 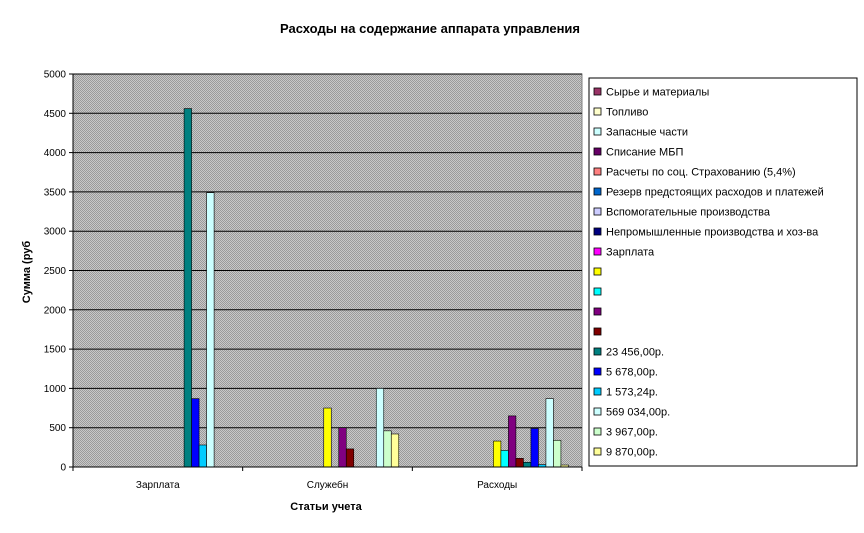 What do you see at coordinates (638, 413) in the screenshot?
I see `legend-label: 569 034,00р.` at bounding box center [638, 413].